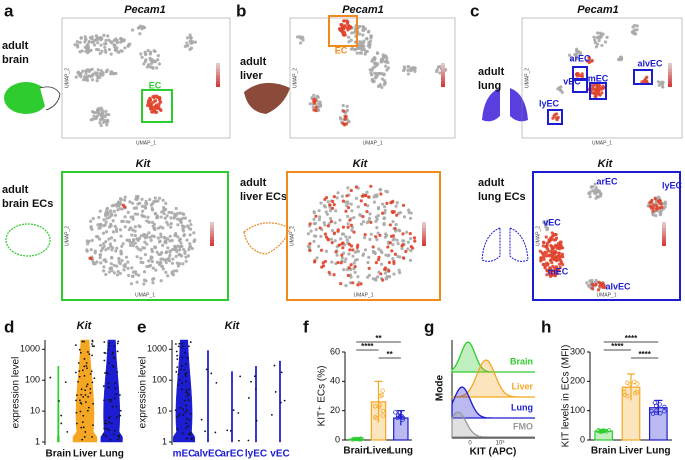 This screenshot has height=460, width=685. I want to click on cluster-label: mEC, so click(558, 271).